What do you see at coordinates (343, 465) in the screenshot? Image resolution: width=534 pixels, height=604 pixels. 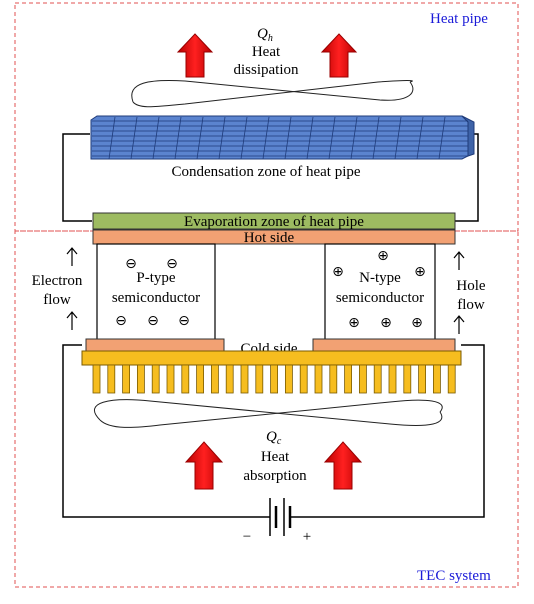 I see `heat-absorption-arrow-right` at bounding box center [343, 465].